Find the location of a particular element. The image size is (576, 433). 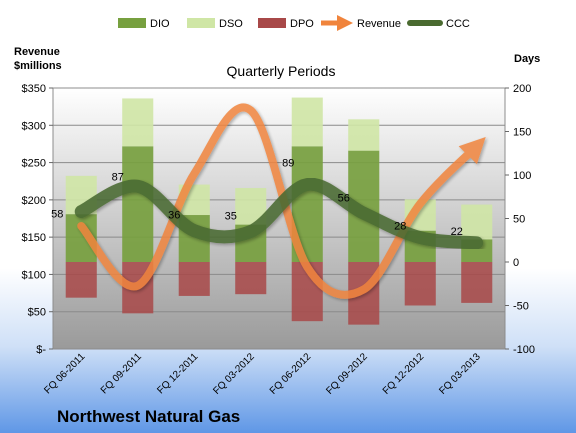

y-right-tick-label: 200 is located at coordinates (522, 89).